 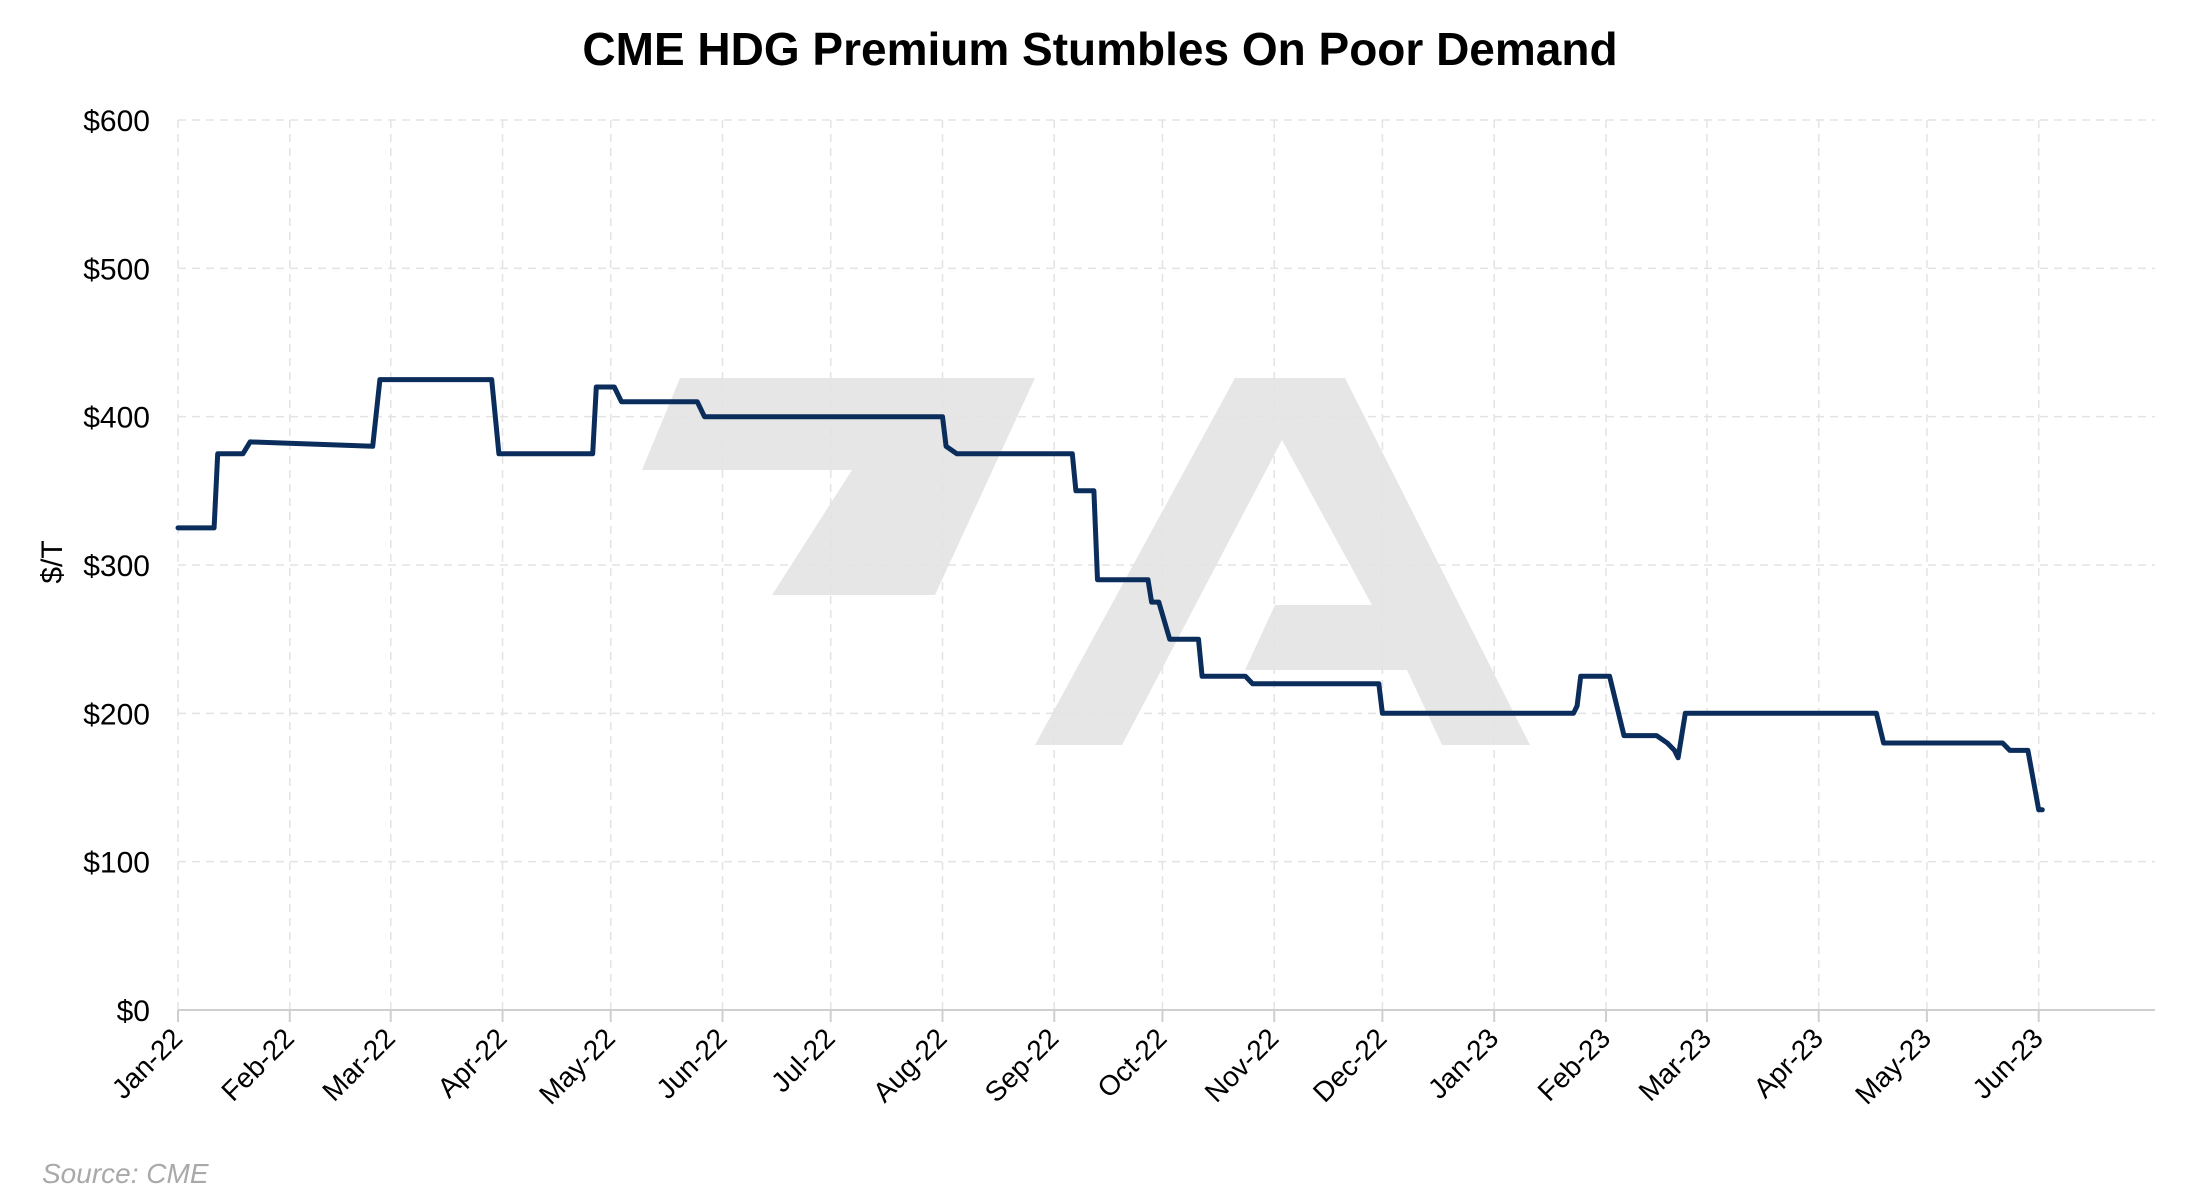 I want to click on x-tick-label: Apr-22, so click(x=471, y=1062).